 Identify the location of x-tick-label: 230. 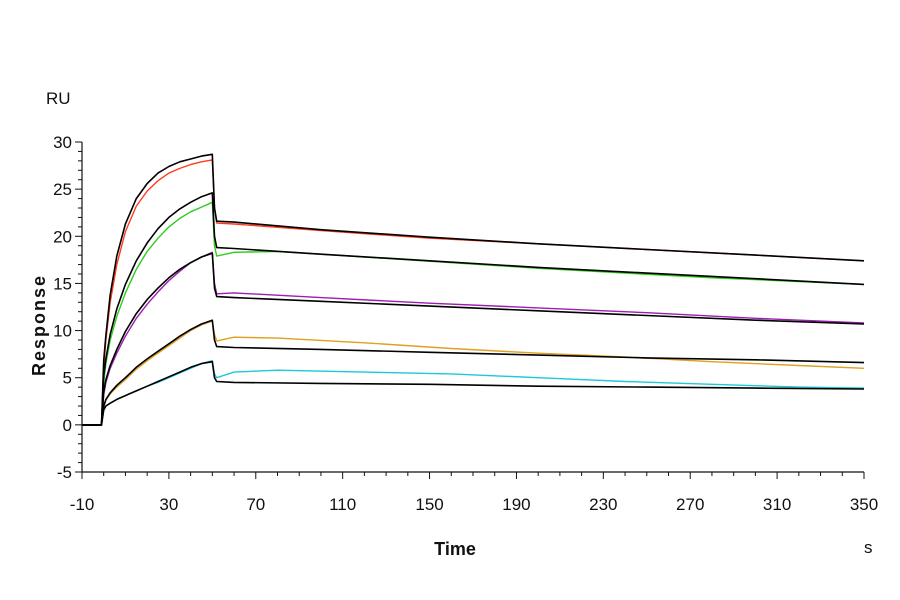
(603, 504).